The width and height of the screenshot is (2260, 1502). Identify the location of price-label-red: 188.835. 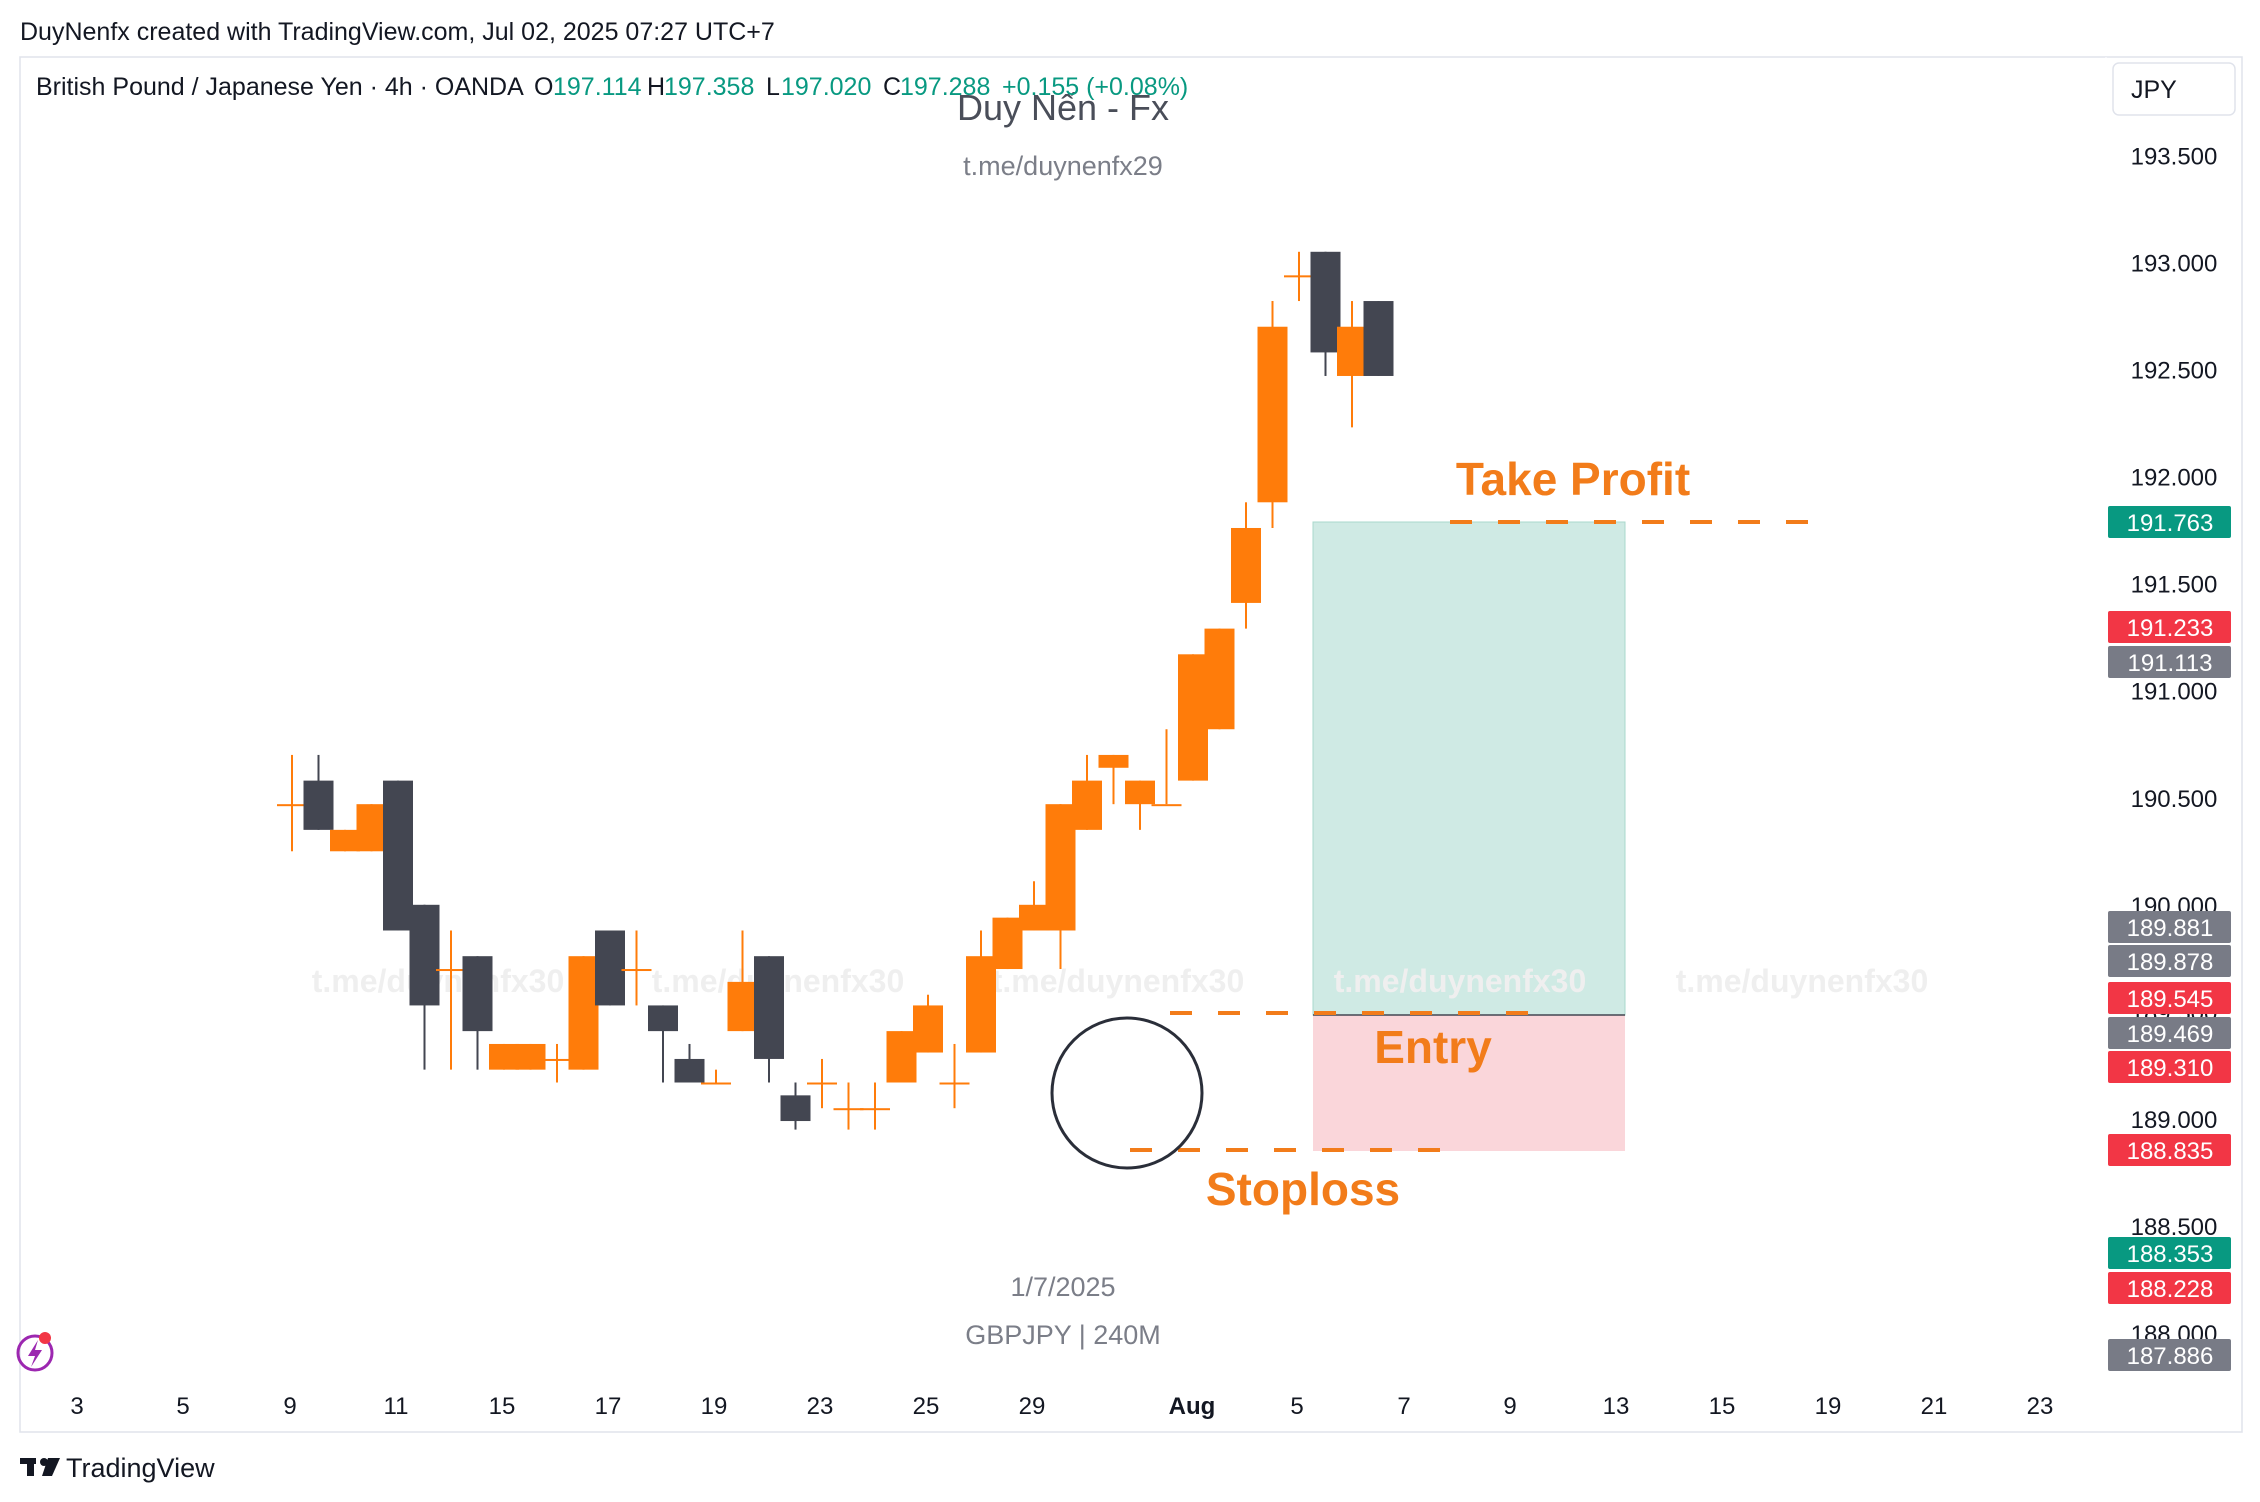
(2169, 1150).